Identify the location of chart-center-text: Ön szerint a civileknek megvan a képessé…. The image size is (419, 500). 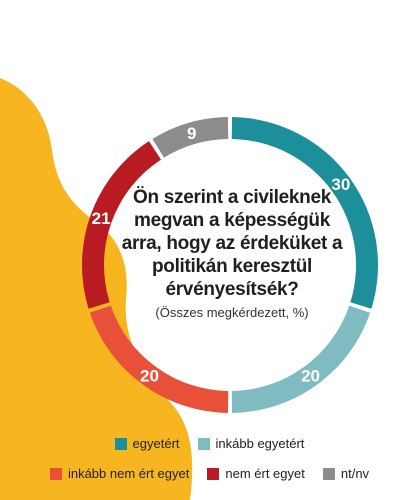
(232, 253).